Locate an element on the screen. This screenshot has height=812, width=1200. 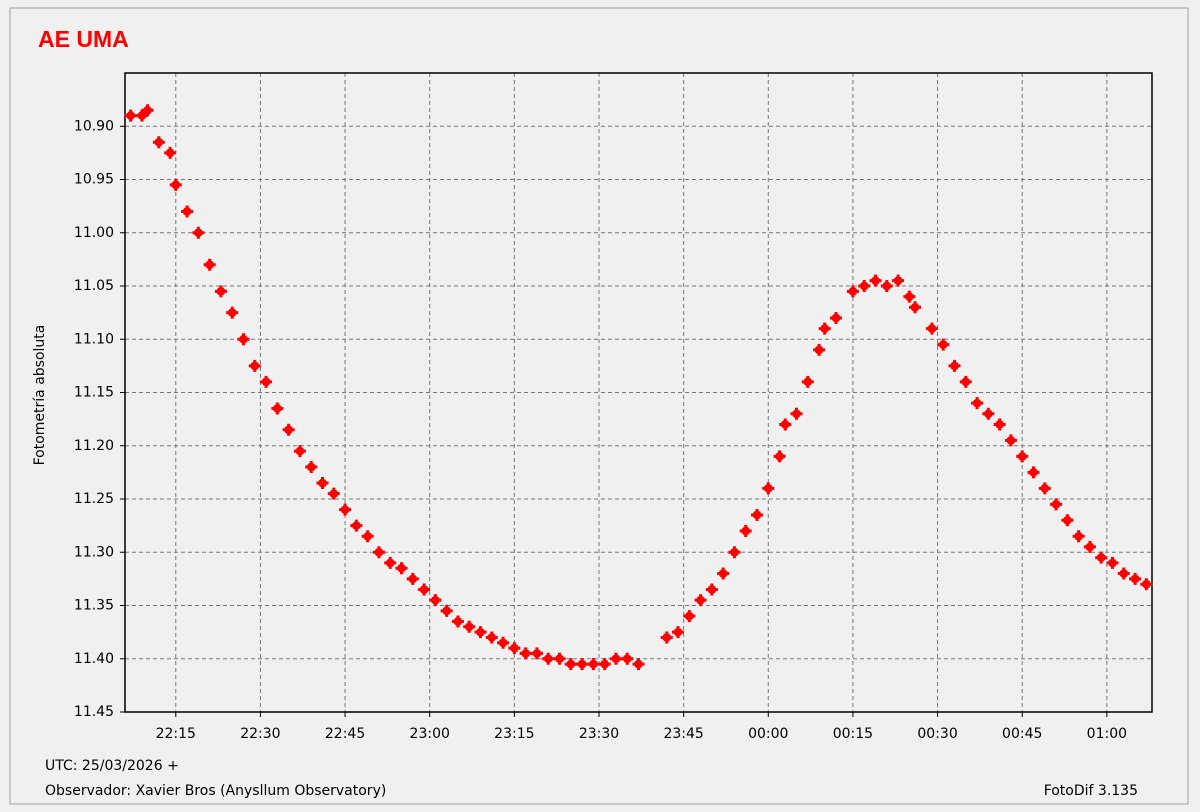
x-tick-label: 00:00 is located at coordinates (768, 734).